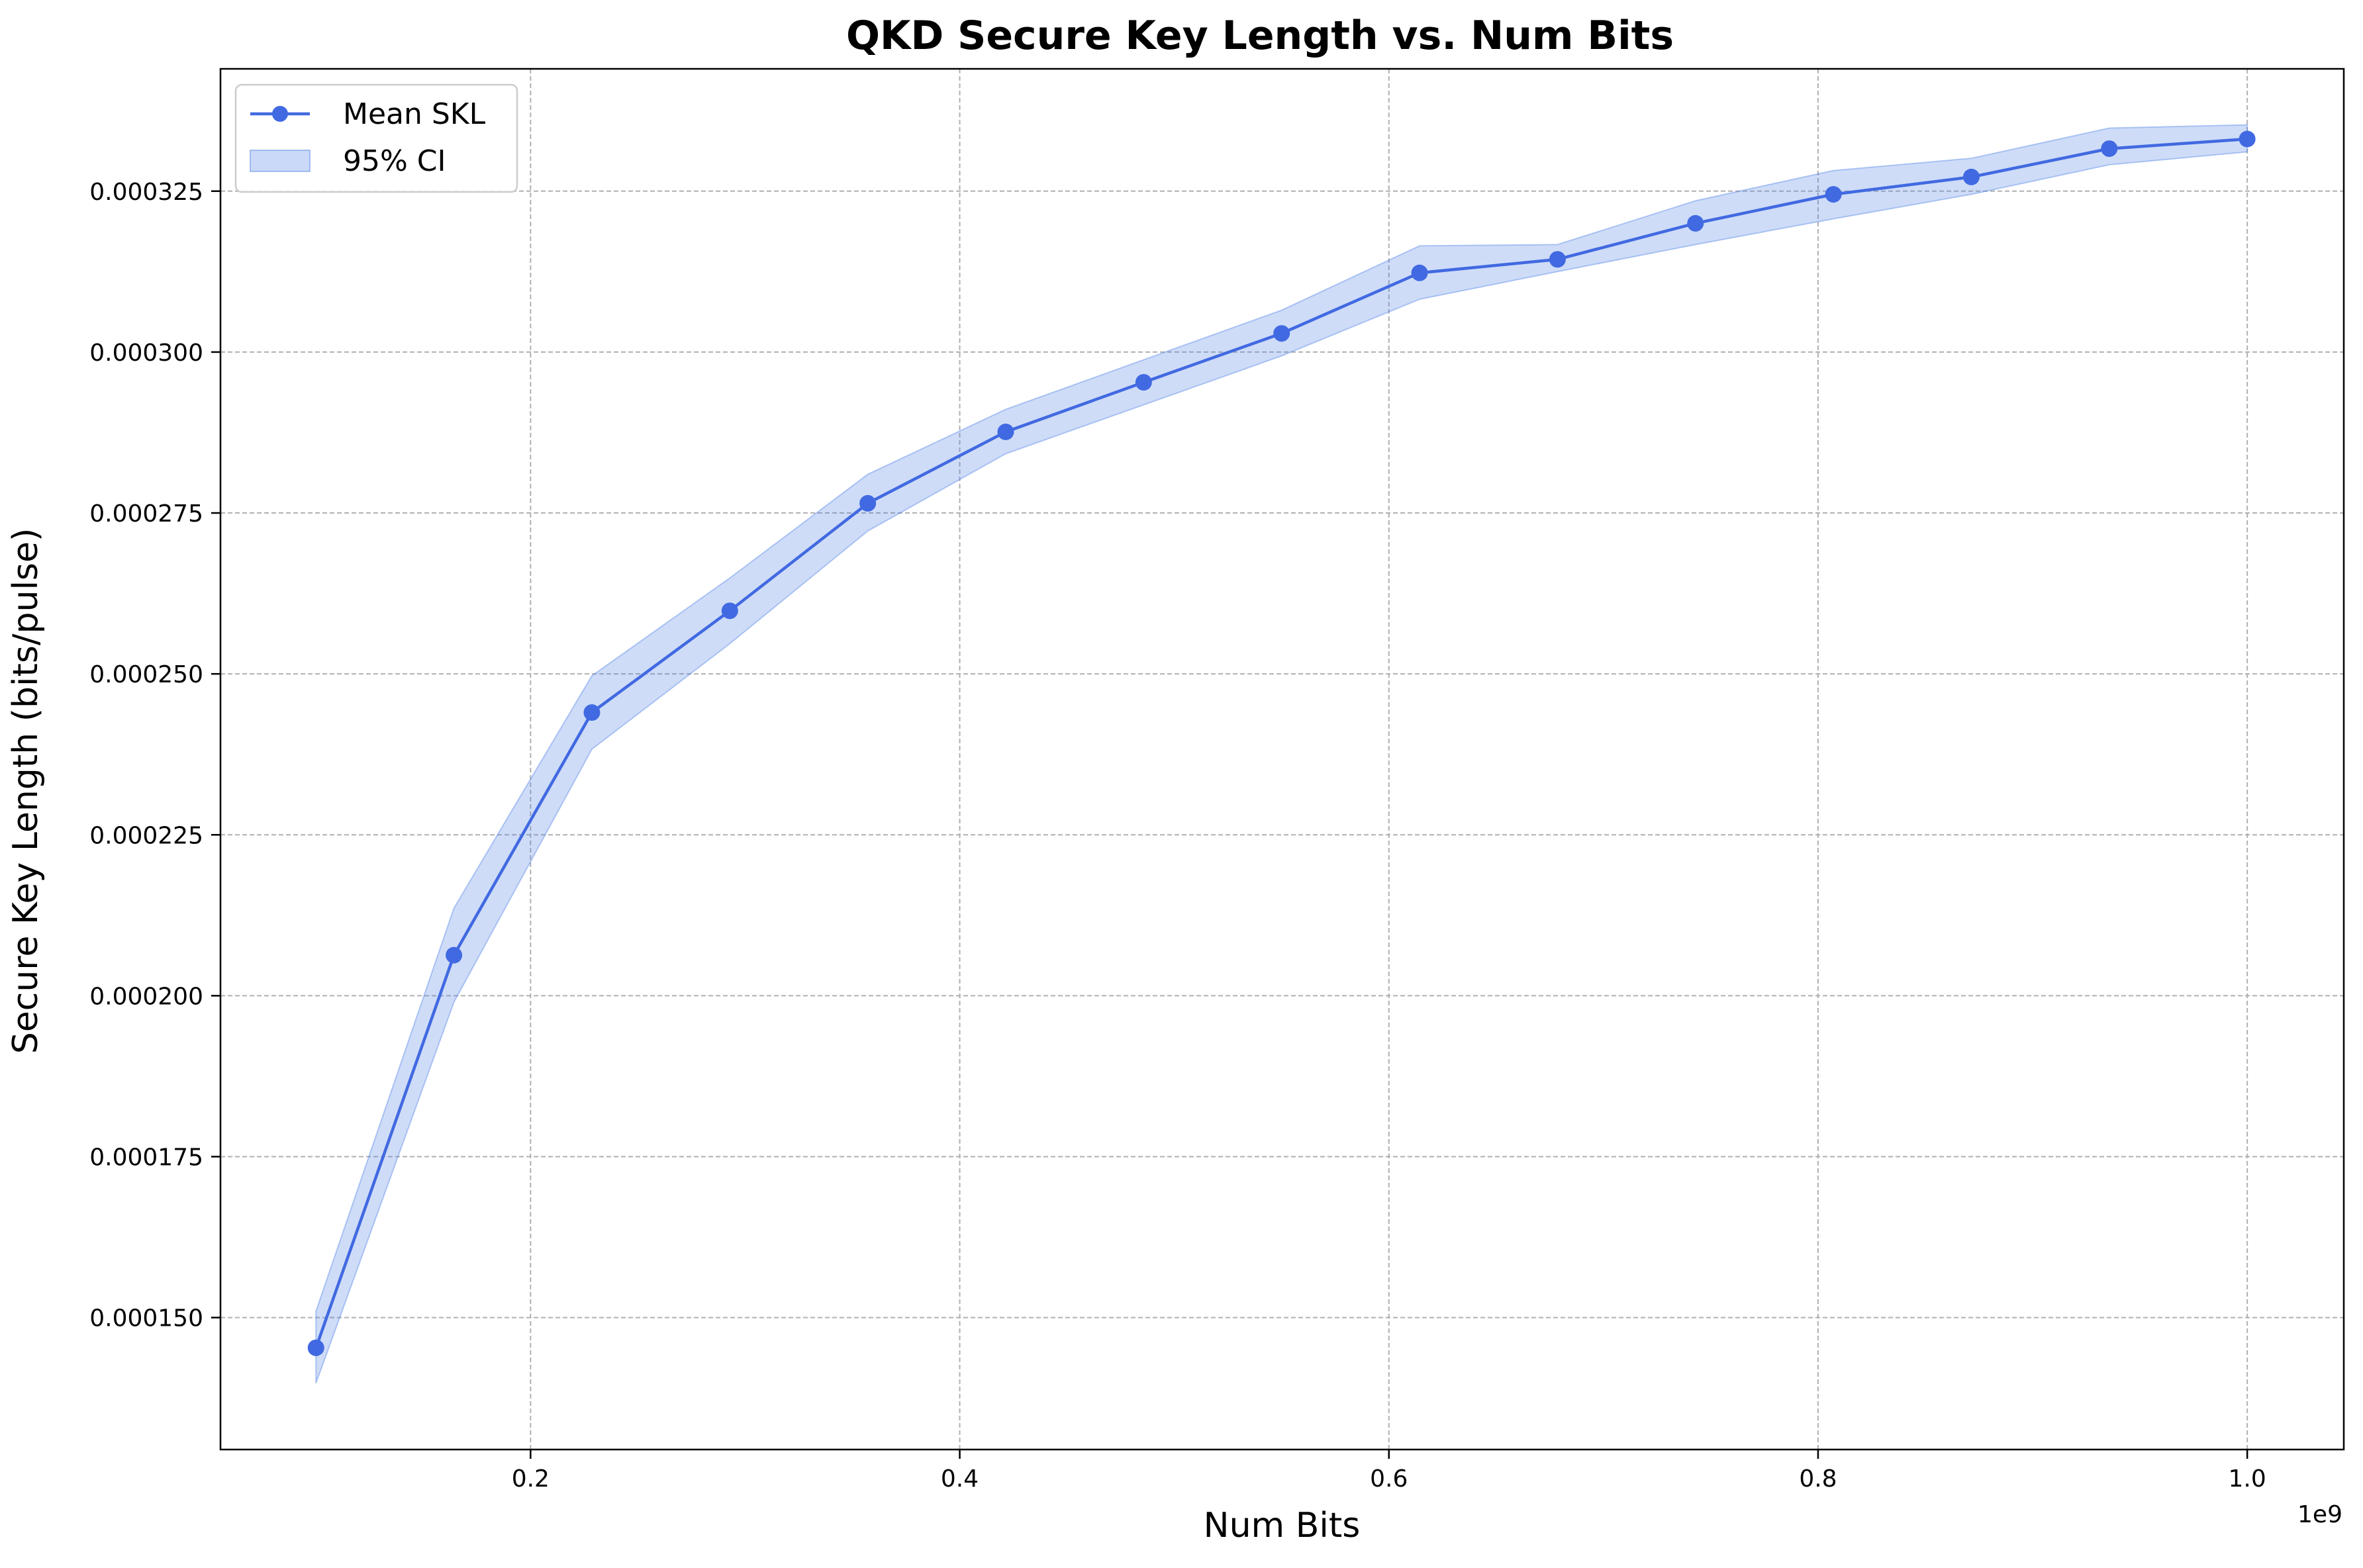 The image size is (2363, 1568). I want to click on x-axis-label: Num Bits, so click(1282, 1525).